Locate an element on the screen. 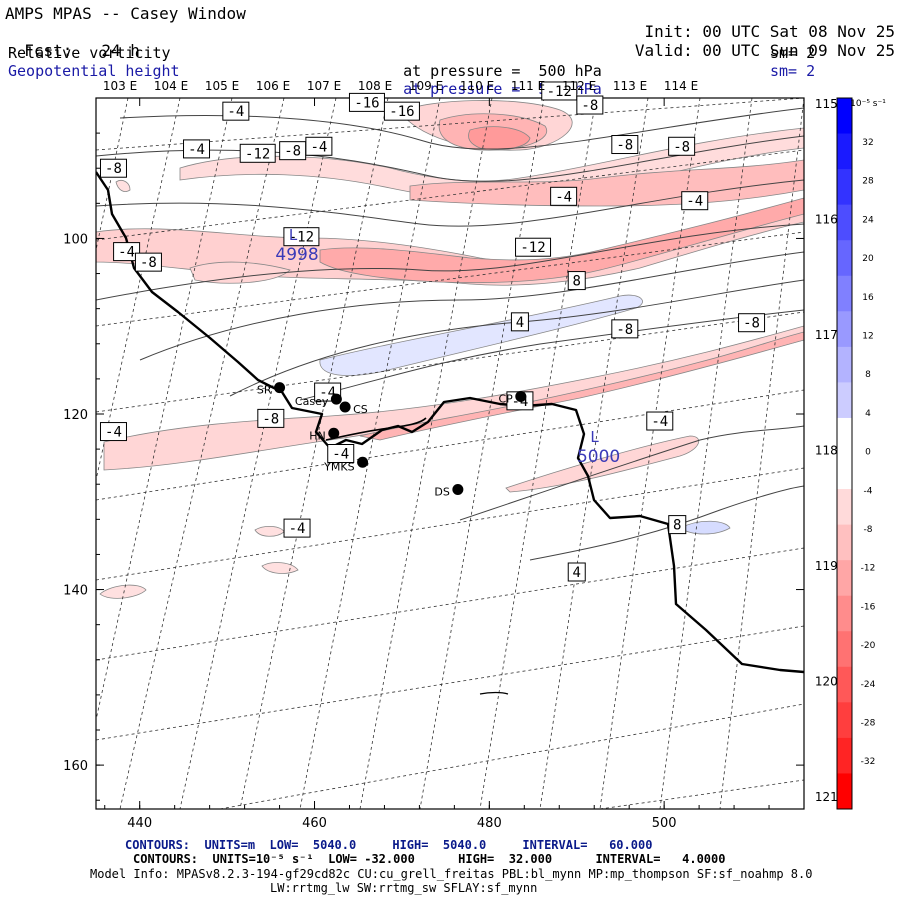 The image size is (900, 900). field1-level: at pressure = 500 hPa is located at coordinates (493, 62).